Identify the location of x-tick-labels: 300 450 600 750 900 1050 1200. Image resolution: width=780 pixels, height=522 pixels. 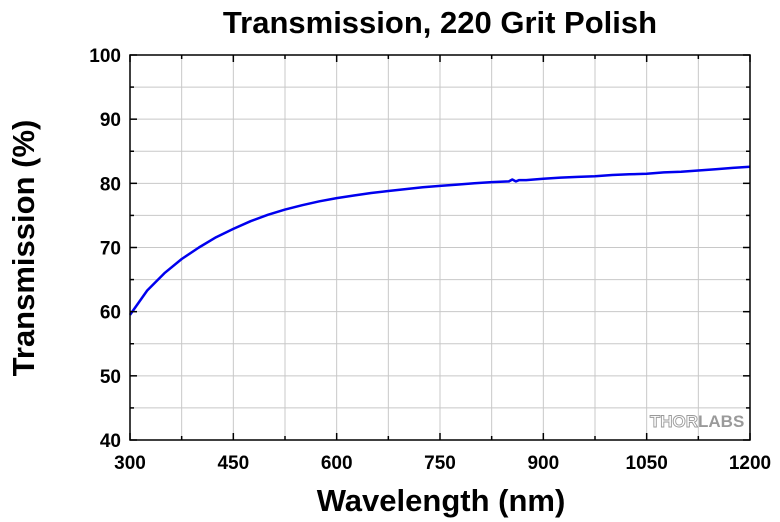
(442, 463).